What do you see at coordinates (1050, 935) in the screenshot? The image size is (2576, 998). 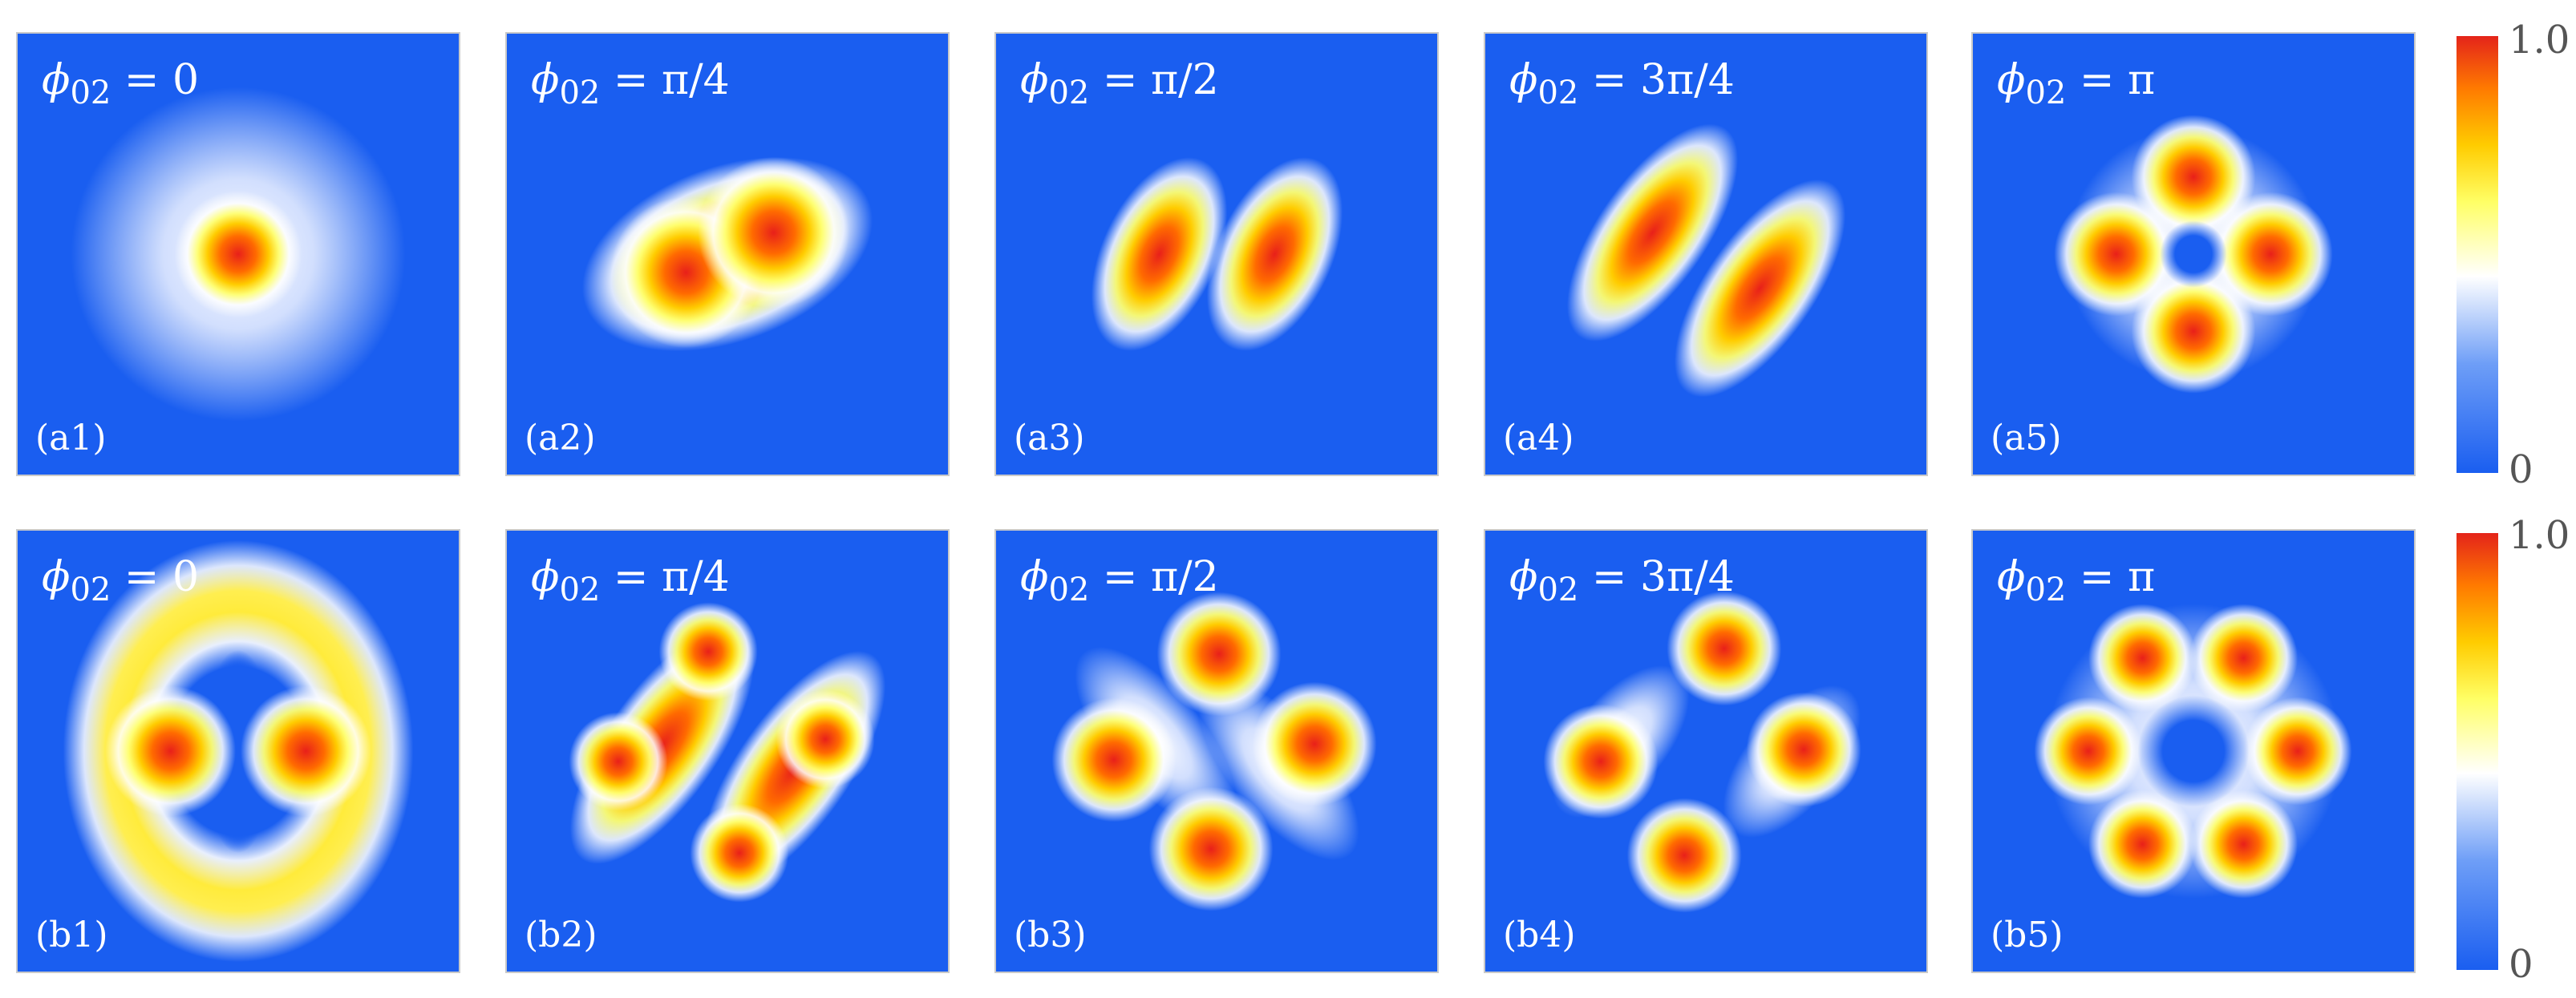 I see `panel-label: (b3)` at bounding box center [1050, 935].